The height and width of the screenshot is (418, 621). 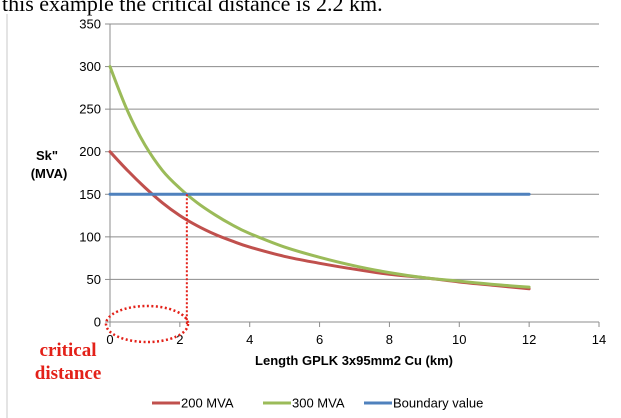 What do you see at coordinates (599, 339) in the screenshot?
I see `x-tick-label-14: 14` at bounding box center [599, 339].